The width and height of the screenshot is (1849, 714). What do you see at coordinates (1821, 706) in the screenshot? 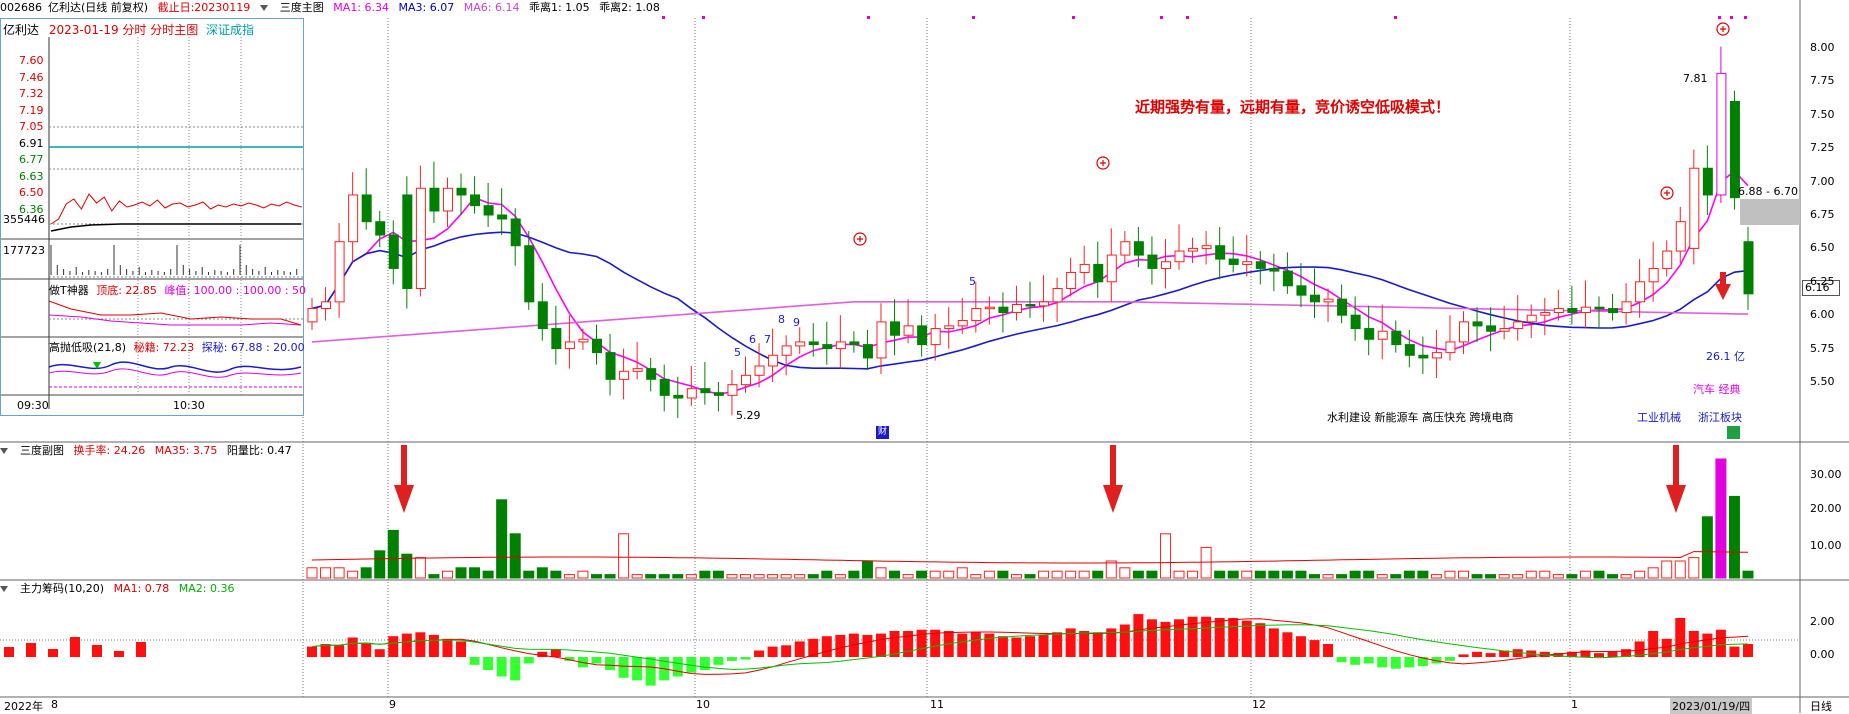
I see `period-label: 日线` at bounding box center [1821, 706].